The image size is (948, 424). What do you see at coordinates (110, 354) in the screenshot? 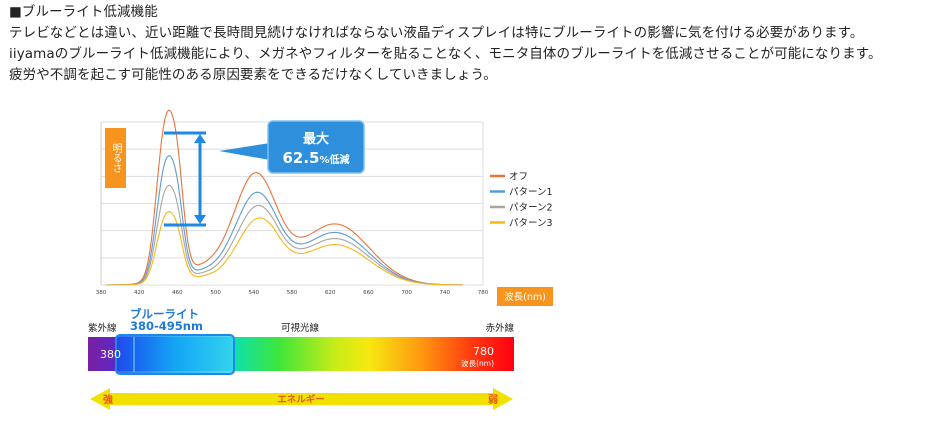
I see `spectrum-start-value: 380` at bounding box center [110, 354].